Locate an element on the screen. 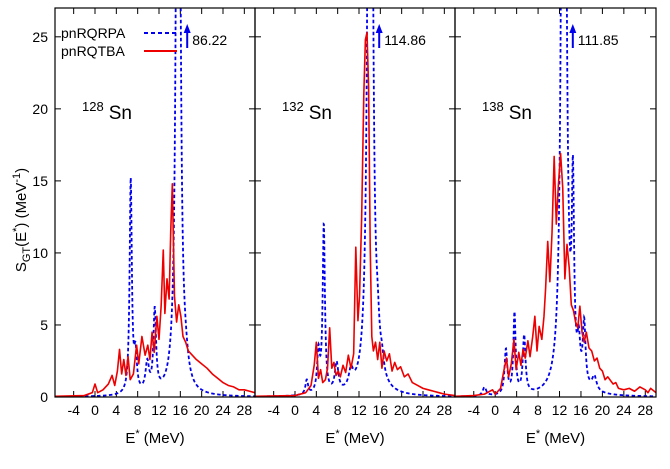  peak-value-label: 86.22 is located at coordinates (209, 40).